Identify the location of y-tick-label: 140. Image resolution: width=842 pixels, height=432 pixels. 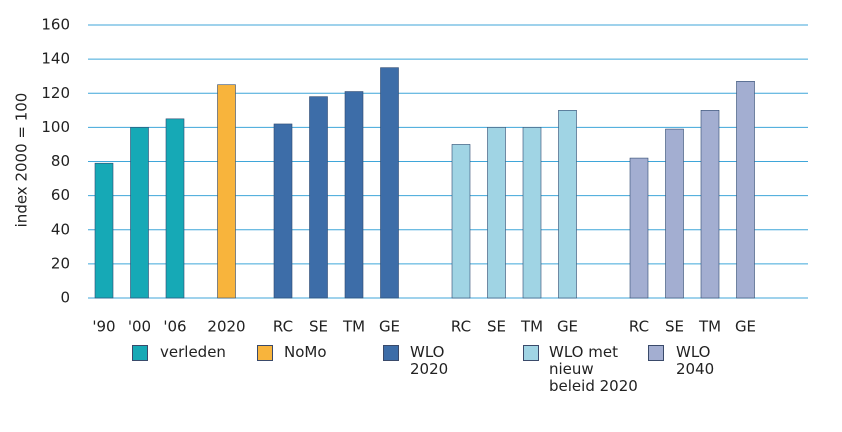
(55, 59).